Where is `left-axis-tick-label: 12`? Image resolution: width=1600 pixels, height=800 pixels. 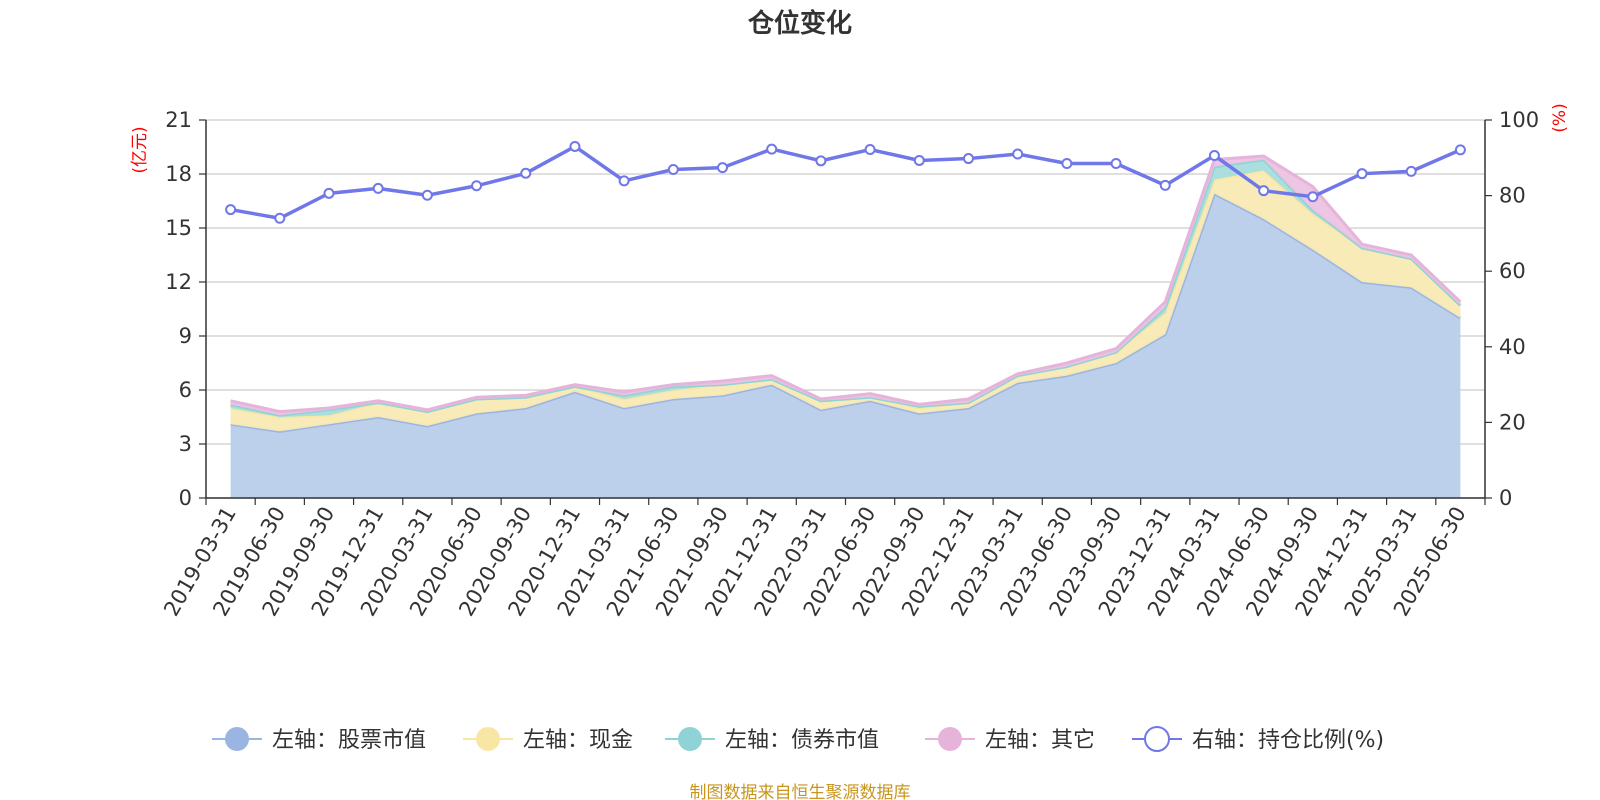
left-axis-tick-label: 12 is located at coordinates (178, 282).